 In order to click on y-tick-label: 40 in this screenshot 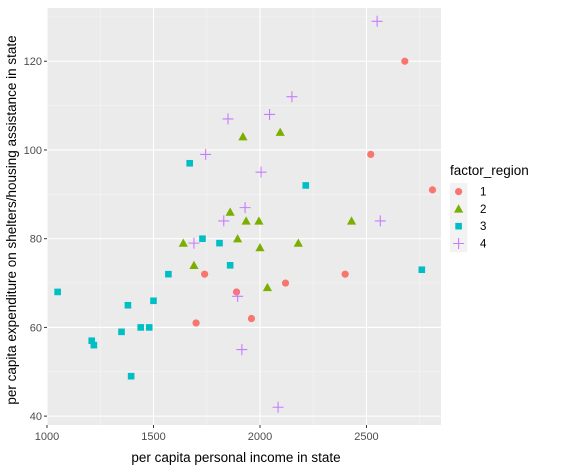, I will do `click(36, 417)`.